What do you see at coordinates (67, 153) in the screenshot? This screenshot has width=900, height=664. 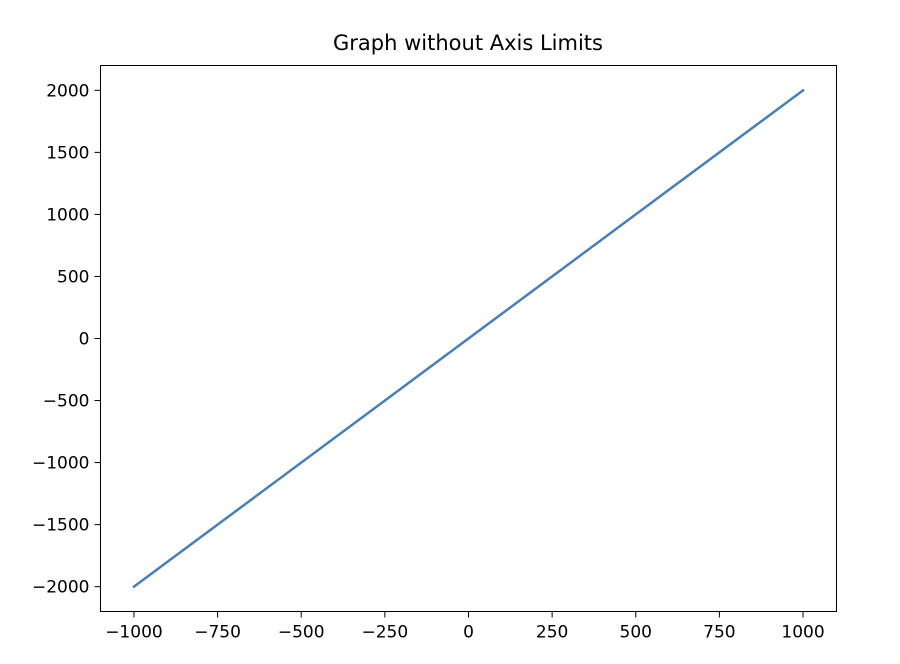 I see `y-tick-label: 1500` at bounding box center [67, 153].